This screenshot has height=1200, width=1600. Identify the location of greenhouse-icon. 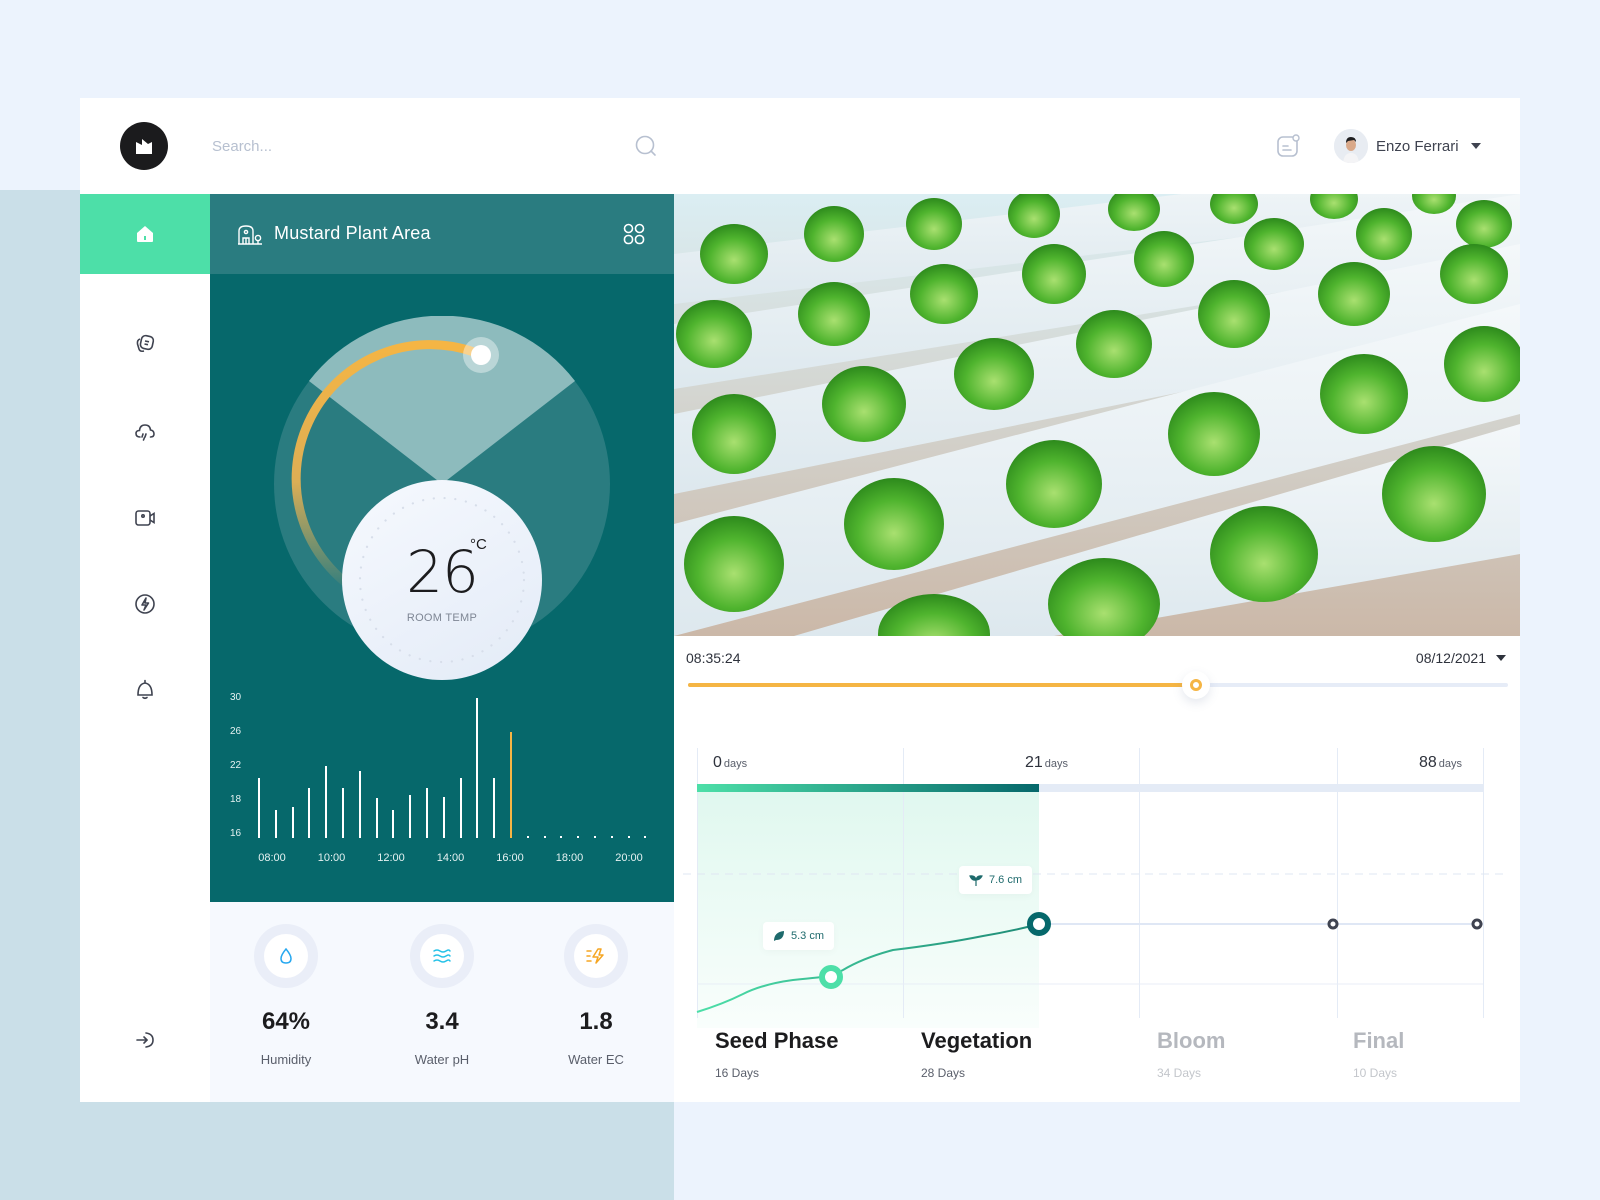
(250, 235).